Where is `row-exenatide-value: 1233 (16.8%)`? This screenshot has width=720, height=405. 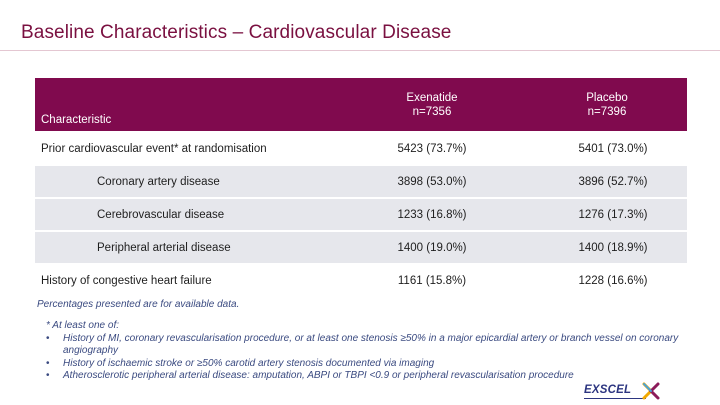 row-exenatide-value: 1233 (16.8%) is located at coordinates (432, 215).